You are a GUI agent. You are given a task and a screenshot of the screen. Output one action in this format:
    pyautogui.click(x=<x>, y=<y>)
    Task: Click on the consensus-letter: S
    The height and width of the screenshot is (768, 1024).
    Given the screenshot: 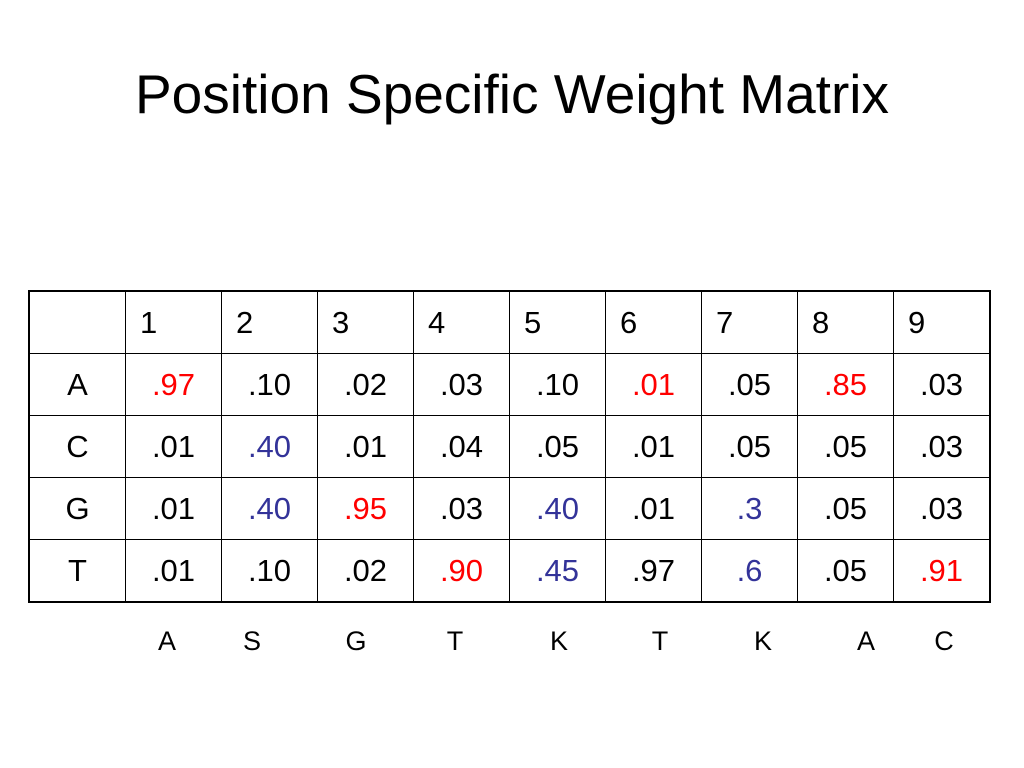 What is the action you would take?
    pyautogui.click(x=252, y=641)
    